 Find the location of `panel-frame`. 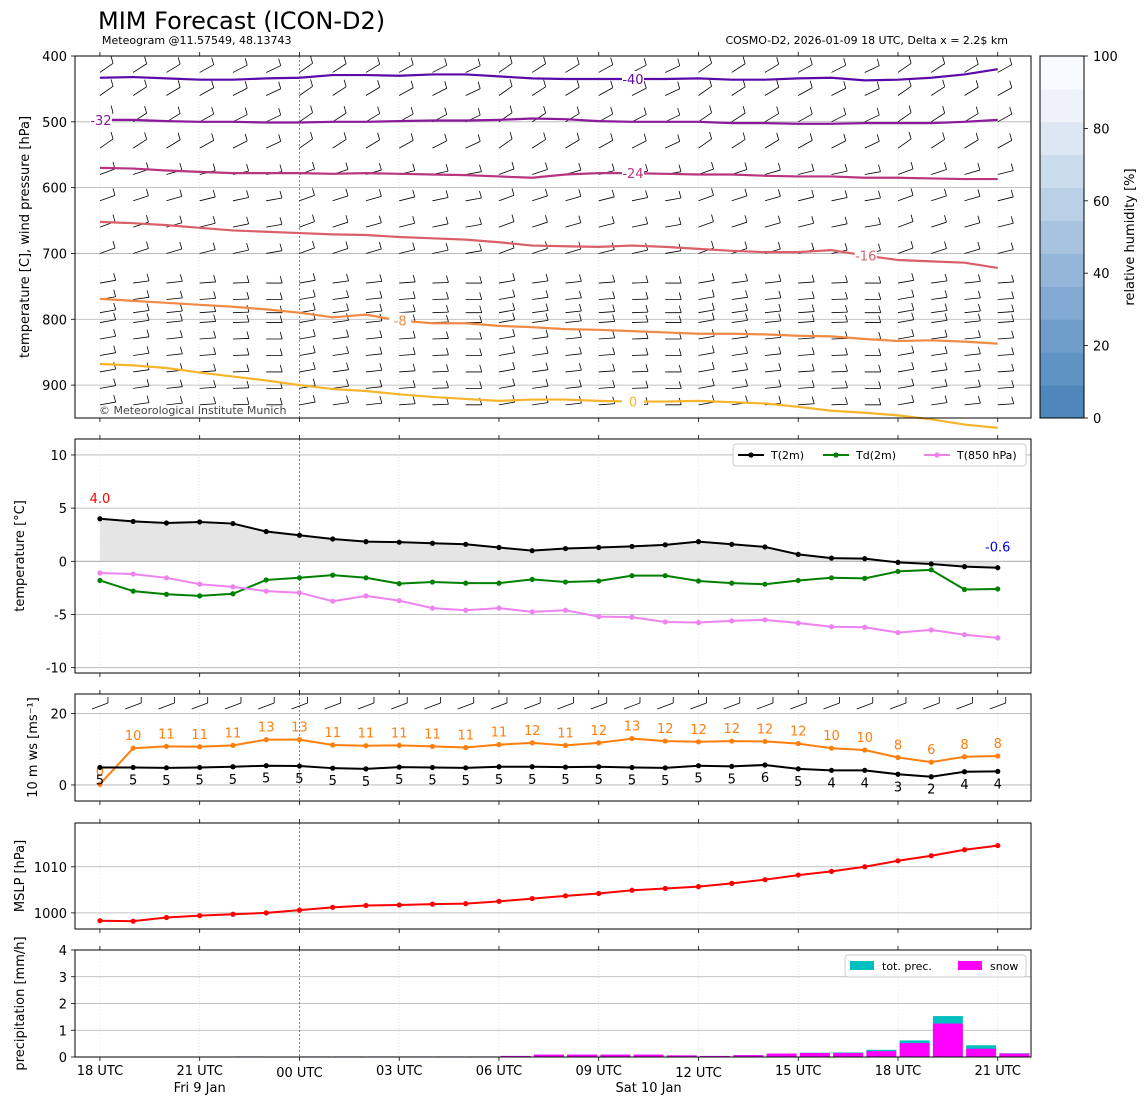

panel-frame is located at coordinates (553, 876).